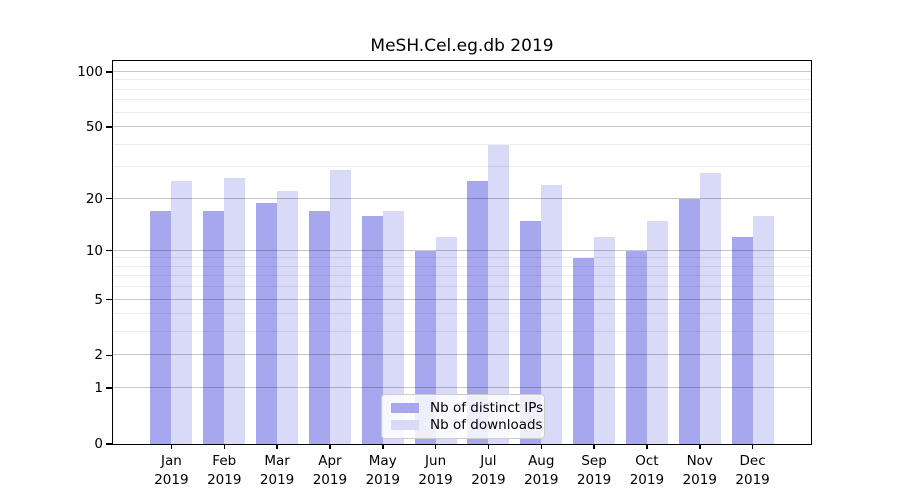 This screenshot has height=500, width=900. I want to click on x-tick-label-nov: Nov 2019, so click(699, 470).